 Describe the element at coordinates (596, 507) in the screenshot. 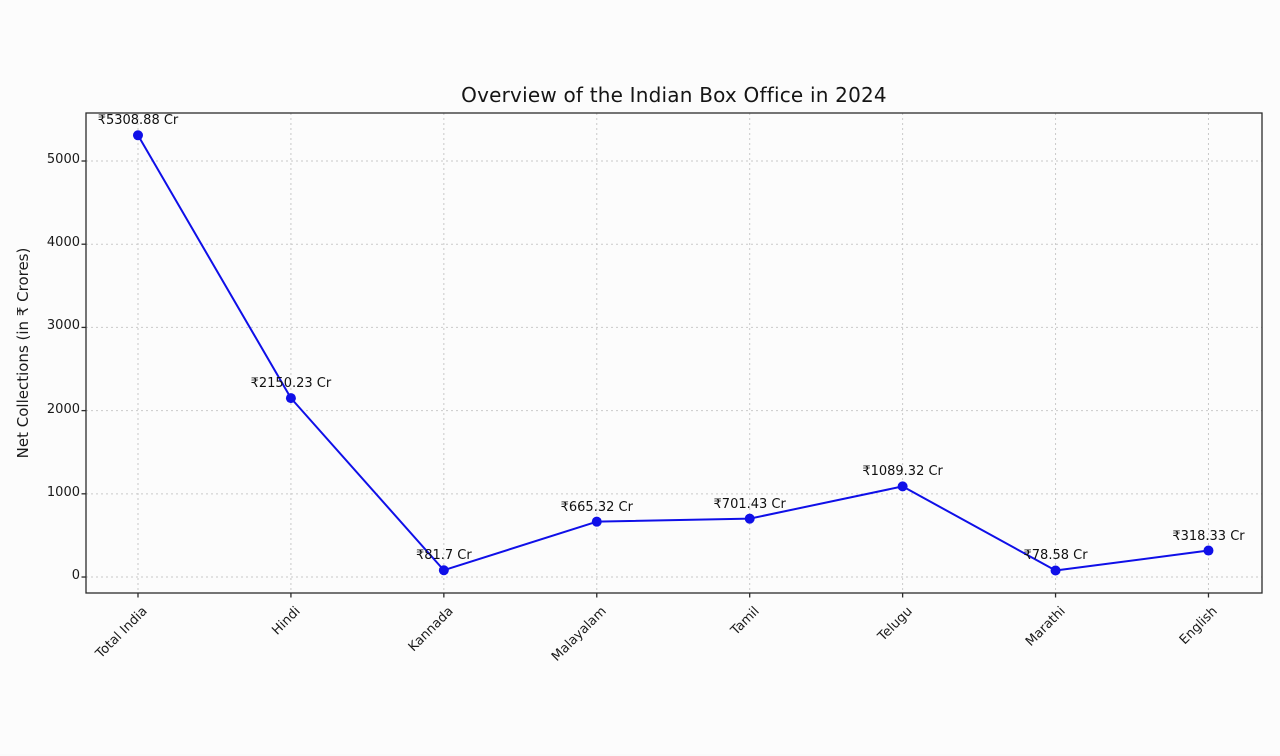

I see `data-point-label: ₹665.32 Cr` at that location.